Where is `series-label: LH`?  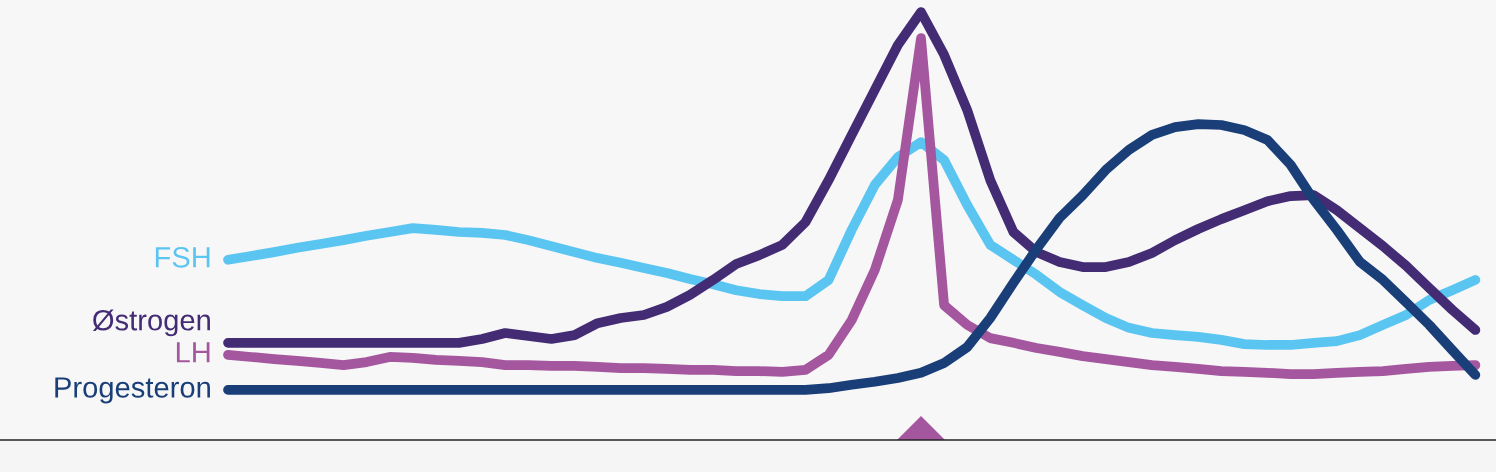
series-label: LH is located at coordinates (193, 352).